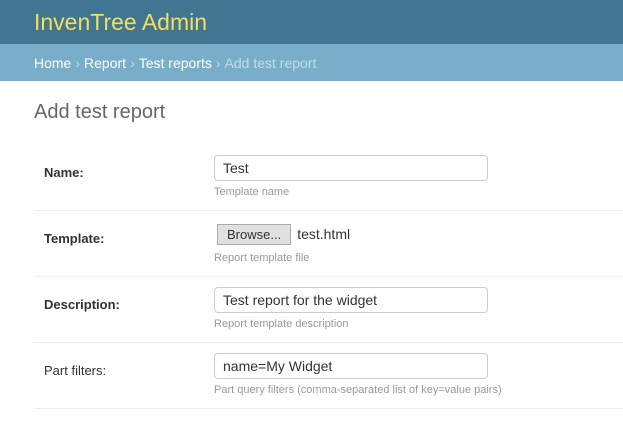 The image size is (623, 432). What do you see at coordinates (64, 172) in the screenshot?
I see `name-label: Name:` at bounding box center [64, 172].